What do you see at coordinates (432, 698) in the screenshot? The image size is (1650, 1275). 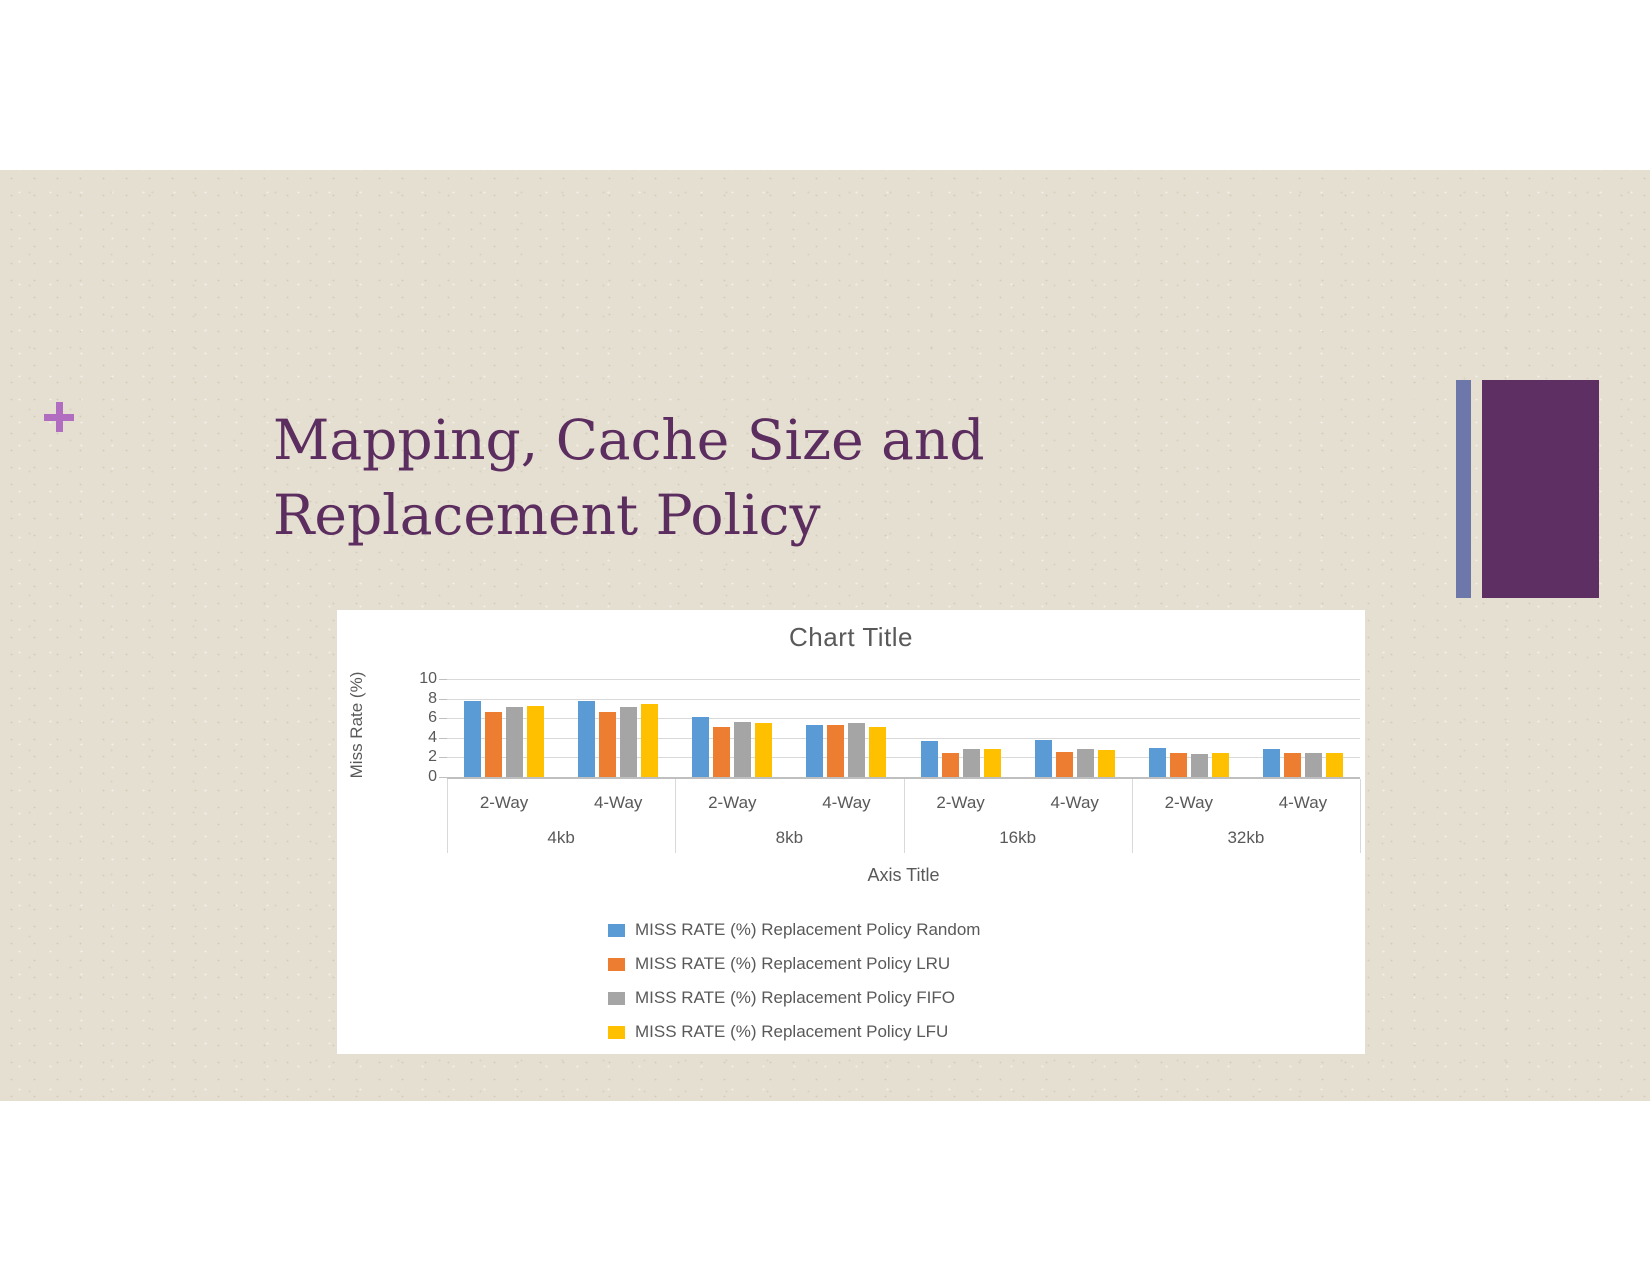 I see `y-tick-label: 8` at bounding box center [432, 698].